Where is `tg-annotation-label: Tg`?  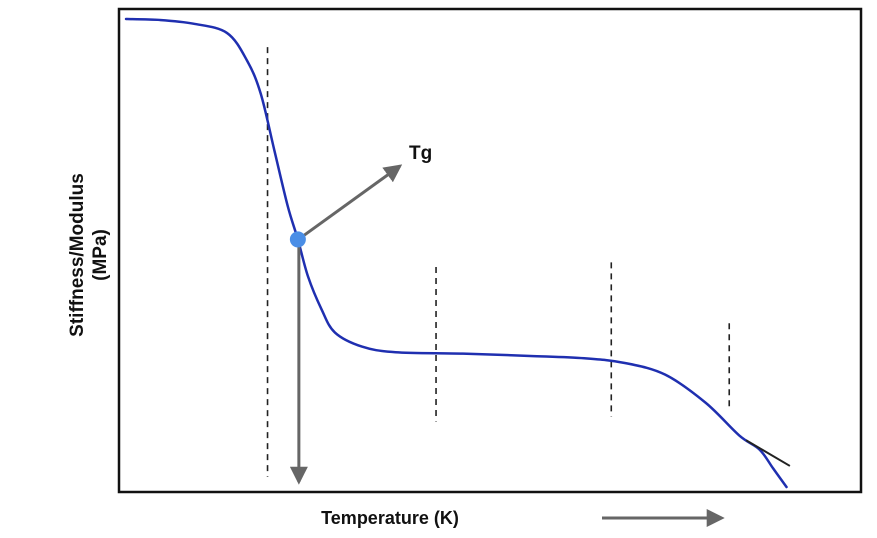 tg-annotation-label: Tg is located at coordinates (421, 153).